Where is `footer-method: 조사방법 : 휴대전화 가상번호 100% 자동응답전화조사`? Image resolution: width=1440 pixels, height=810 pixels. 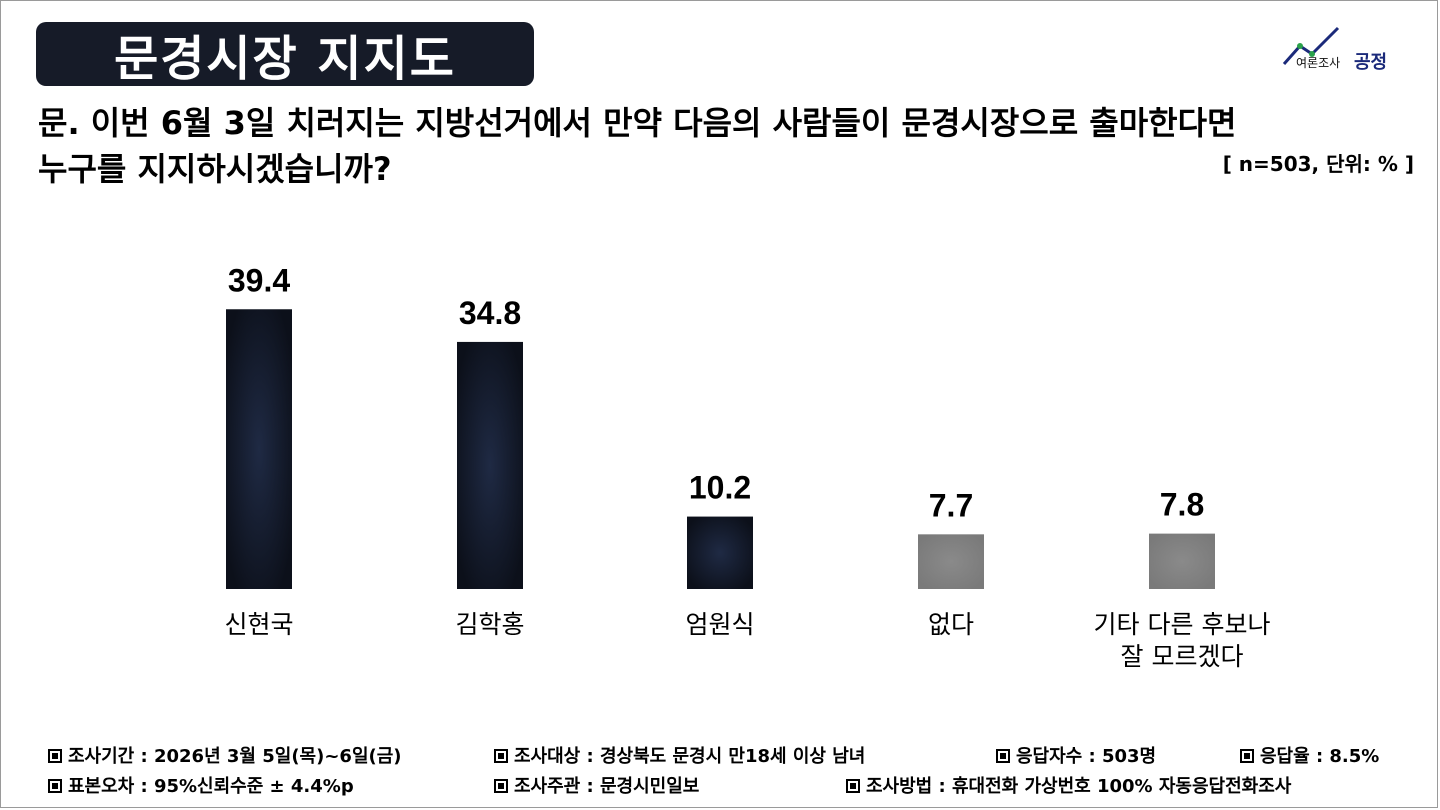 footer-method: 조사방법 : 휴대전화 가상번호 100% 자동응답전화조사 is located at coordinates (1068, 787).